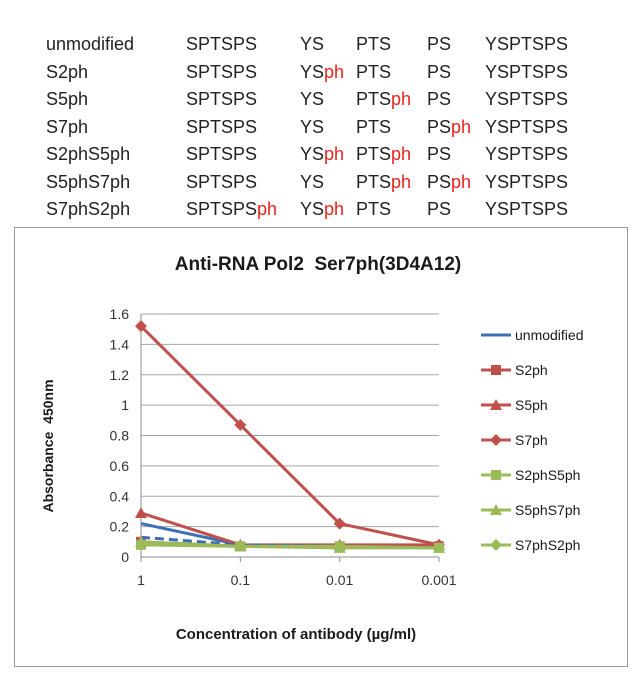 The width and height of the screenshot is (640, 677). What do you see at coordinates (547, 475) in the screenshot?
I see `legend-label: S2phS5ph` at bounding box center [547, 475].